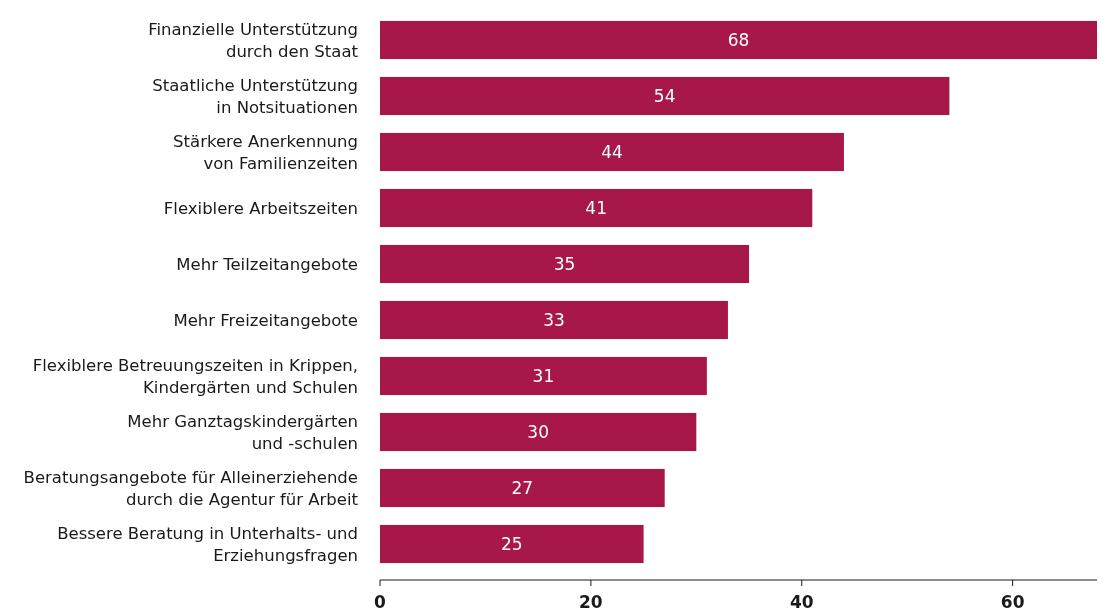 This screenshot has height=614, width=1109. I want to click on data-label: 30, so click(538, 431).